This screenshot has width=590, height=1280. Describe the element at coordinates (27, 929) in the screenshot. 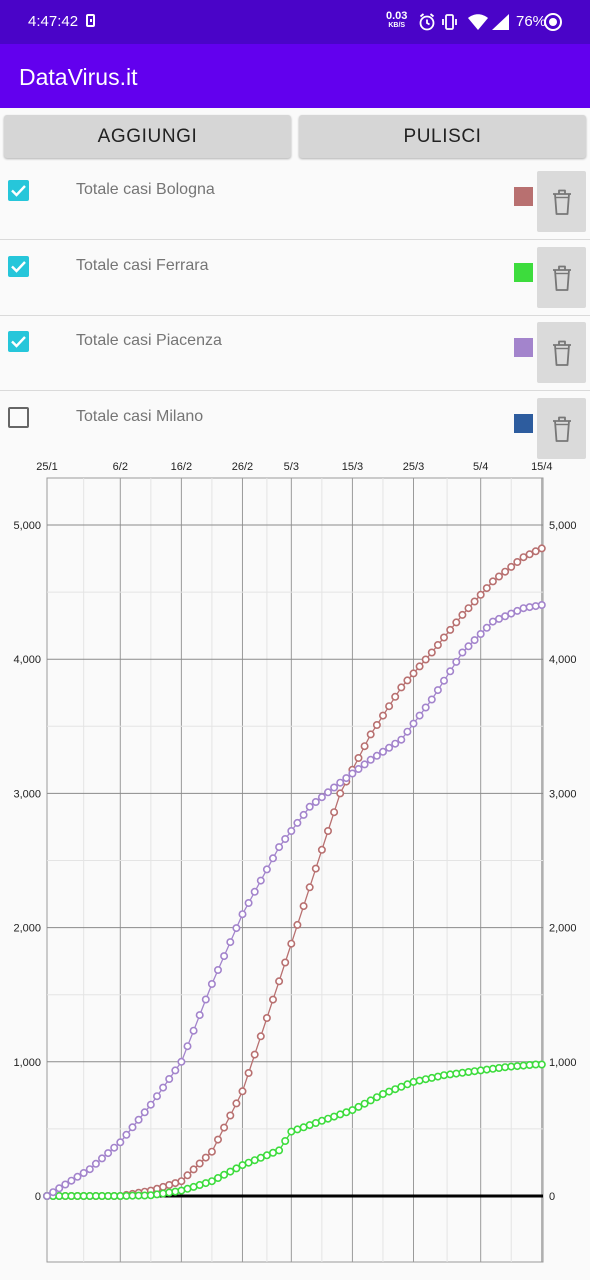

I see `y-tick-label-left: 2,000` at that location.